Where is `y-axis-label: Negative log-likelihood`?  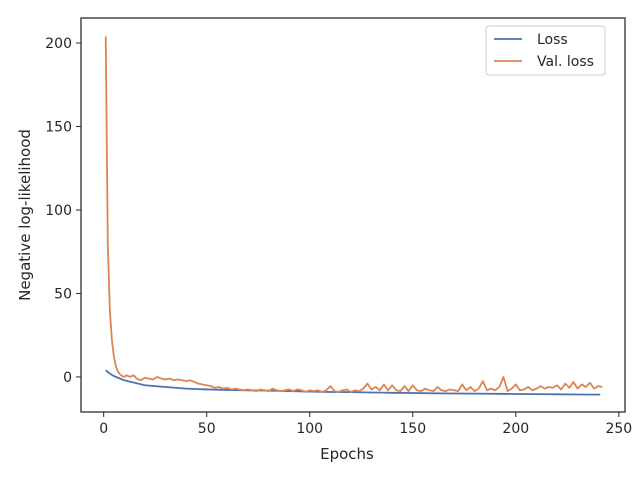 y-axis-label: Negative log-likelihood is located at coordinates (25, 215).